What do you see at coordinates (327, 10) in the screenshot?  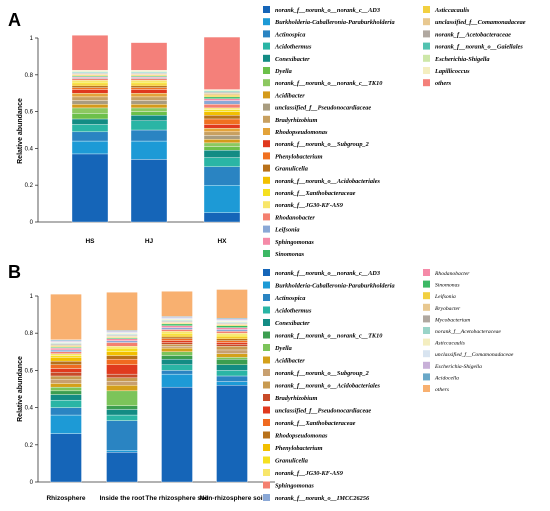 I see `legend-label: norank_f__norank_o__norank_c__AD3` at bounding box center [327, 10].